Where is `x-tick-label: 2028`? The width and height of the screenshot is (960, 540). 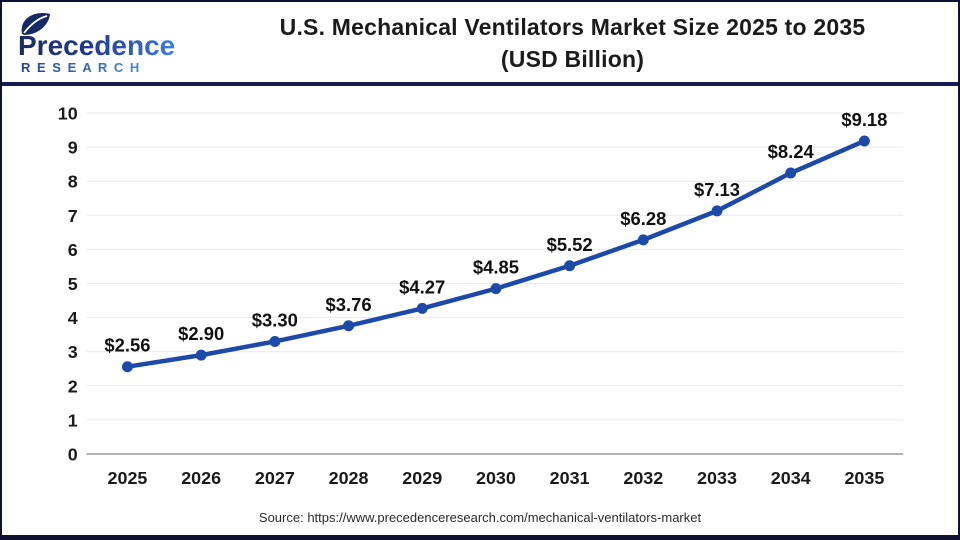
x-tick-label: 2028 is located at coordinates (349, 478).